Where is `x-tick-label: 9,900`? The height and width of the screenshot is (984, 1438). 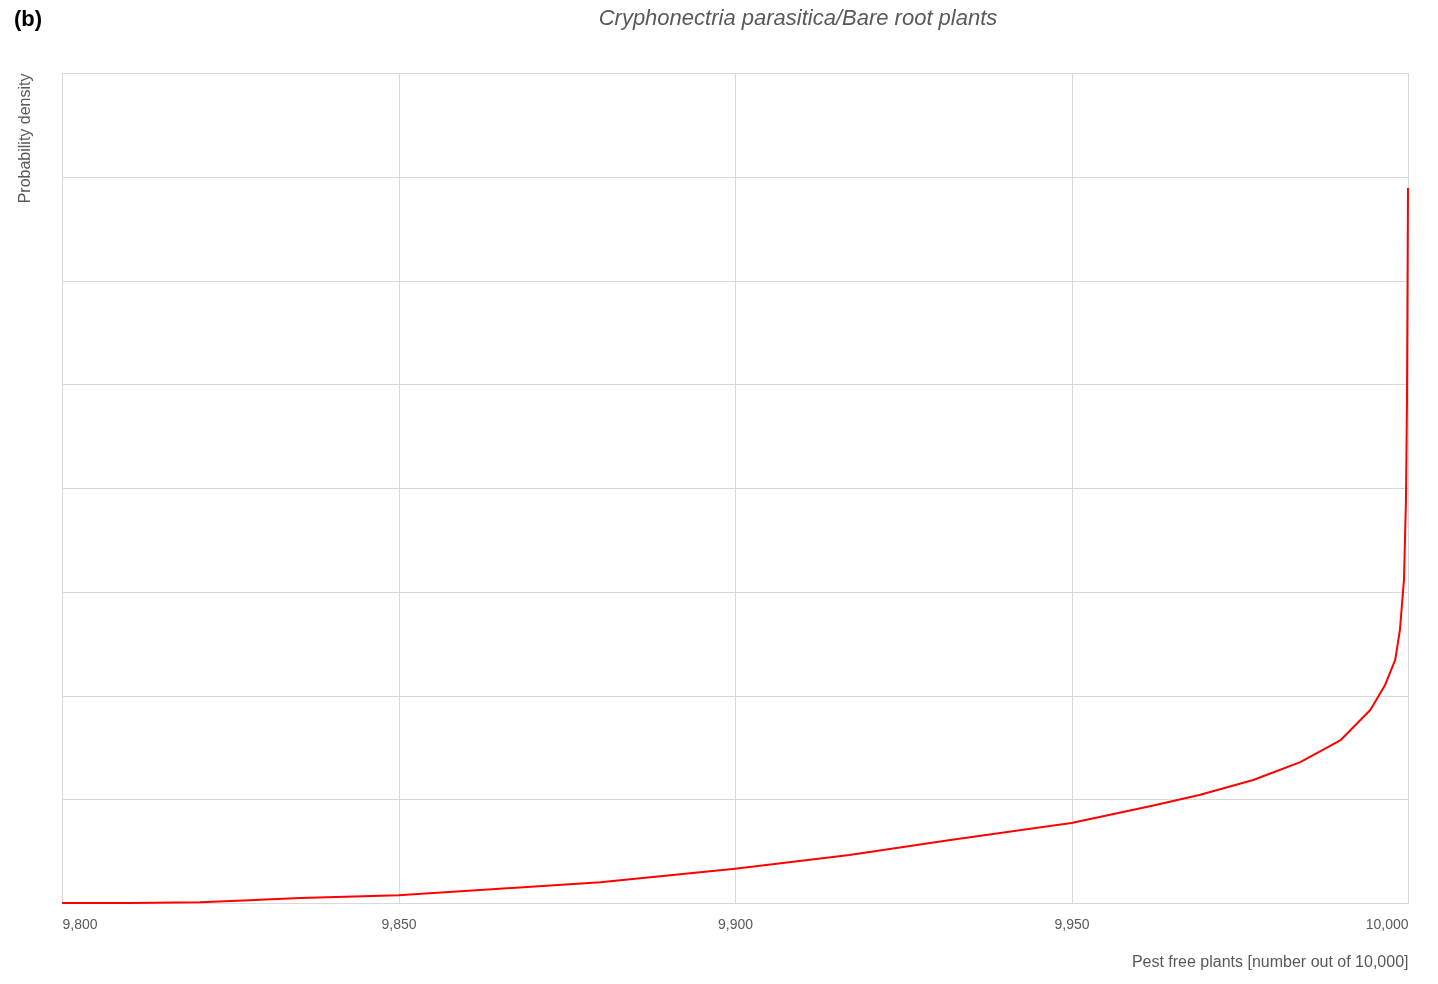 x-tick-label: 9,900 is located at coordinates (735, 923).